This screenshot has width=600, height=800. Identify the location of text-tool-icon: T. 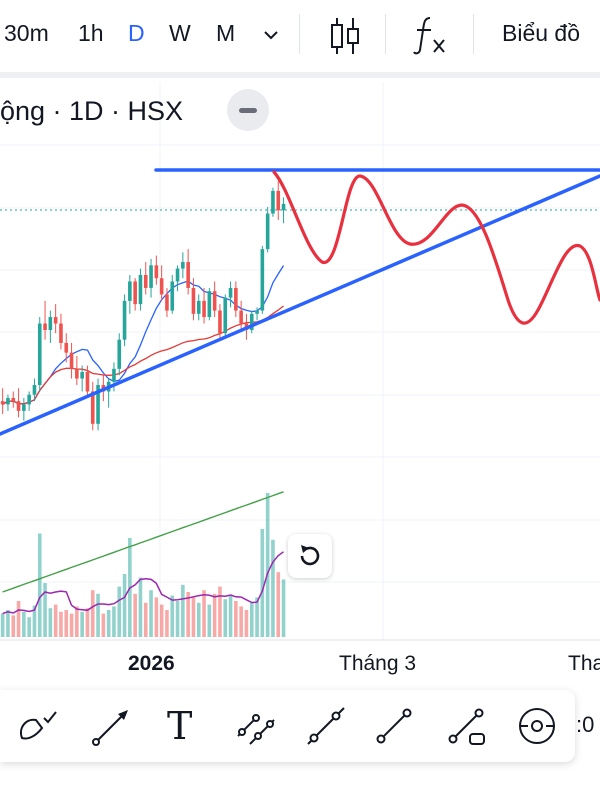
(180, 726).